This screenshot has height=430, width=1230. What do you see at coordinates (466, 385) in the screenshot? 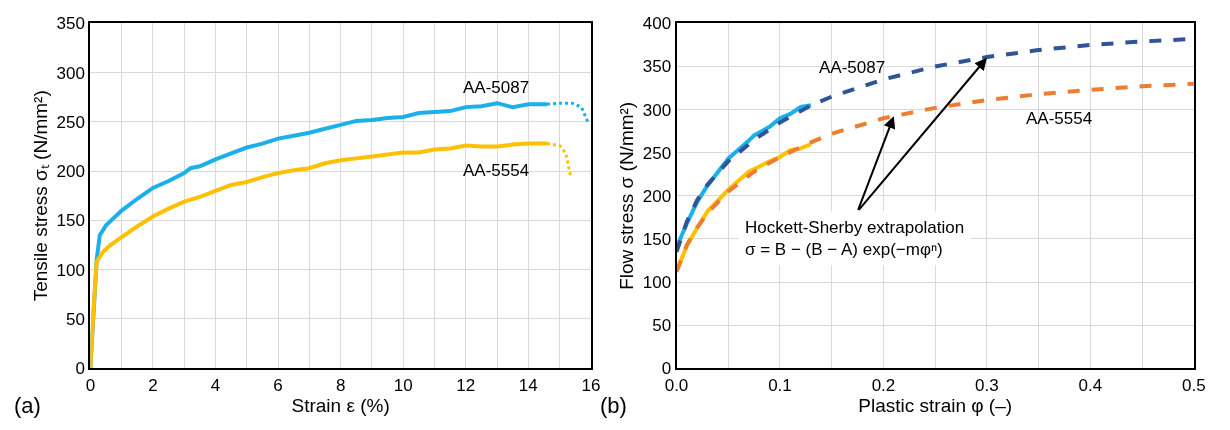
I see `x-tick-label: 12` at bounding box center [466, 385].